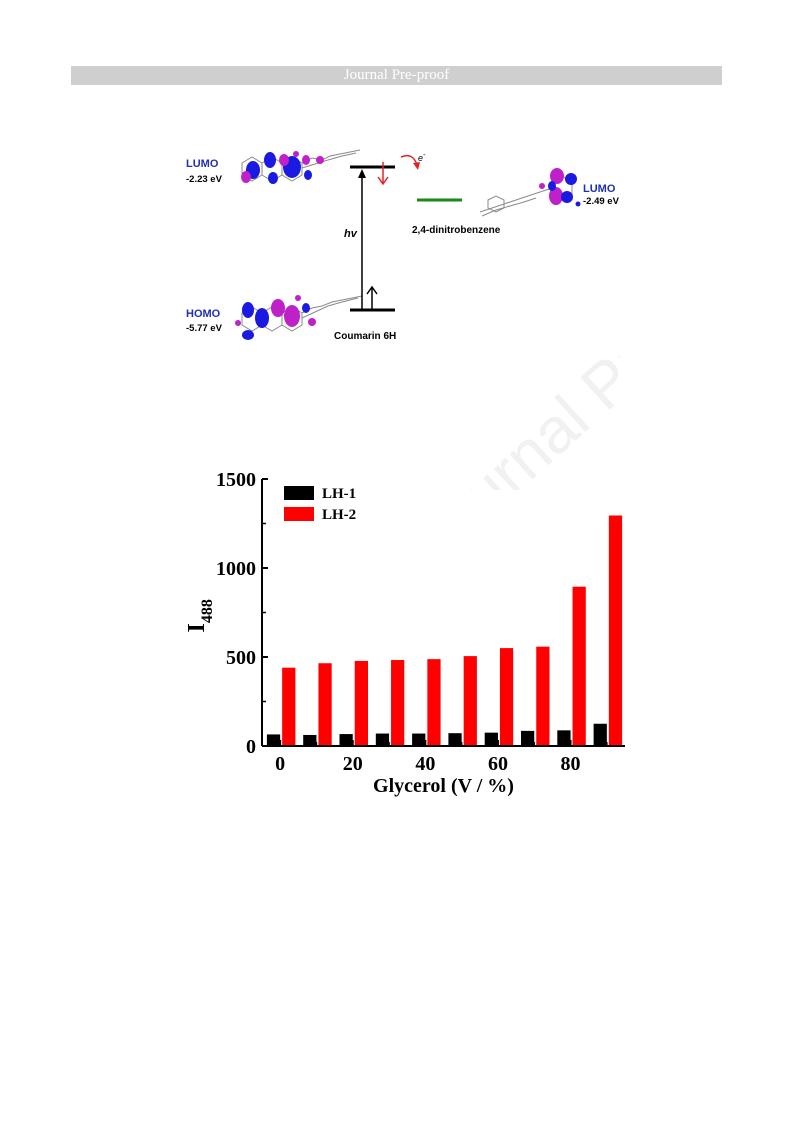  Describe the element at coordinates (571, 764) in the screenshot. I see `x-tick-label-4: 80` at that location.